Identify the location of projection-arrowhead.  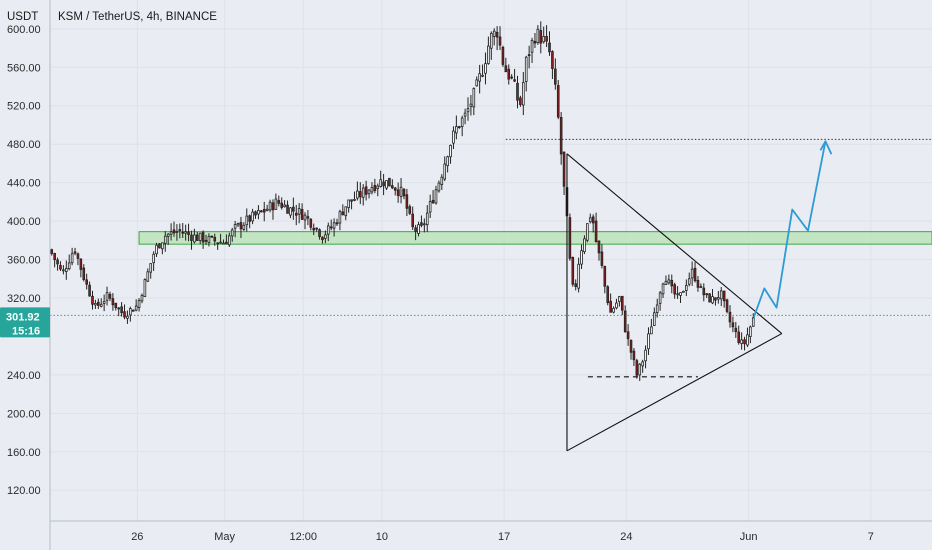
(826, 147).